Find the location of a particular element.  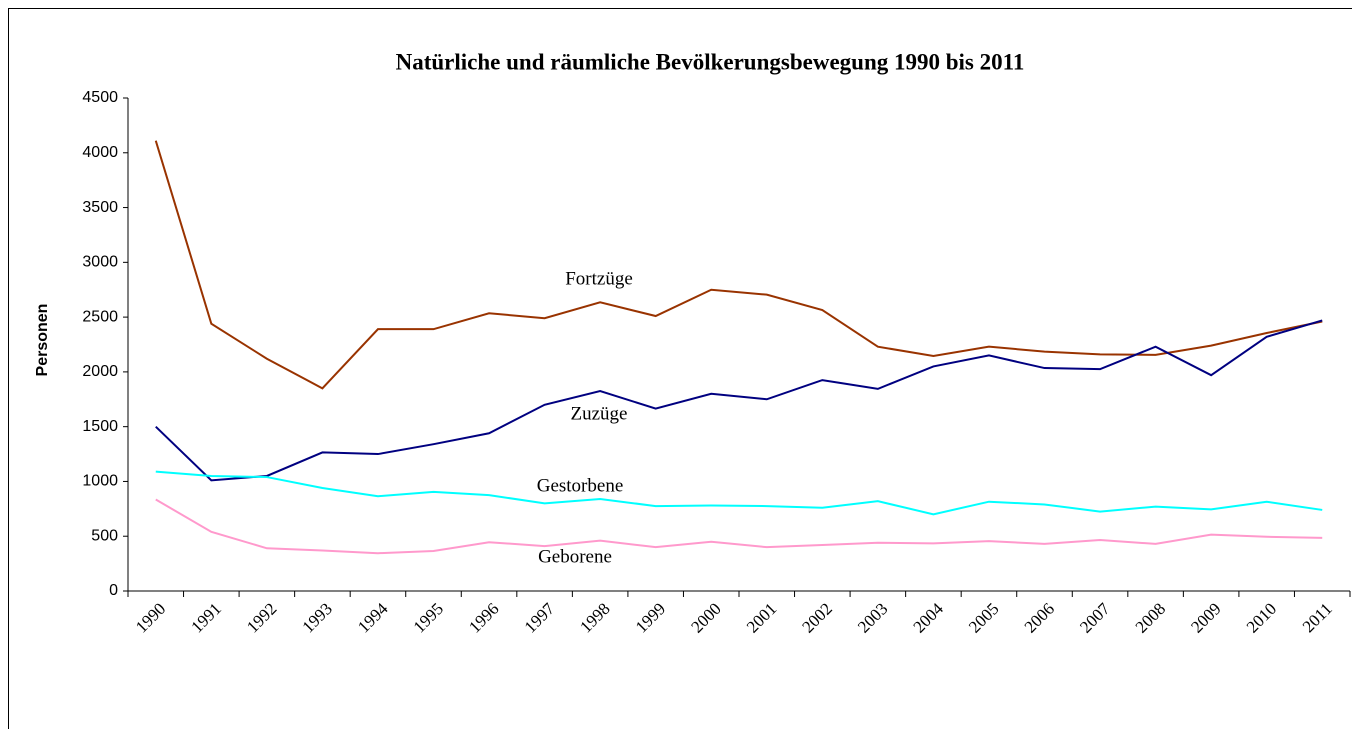

x-tick-label: 2001 is located at coordinates (761, 617).